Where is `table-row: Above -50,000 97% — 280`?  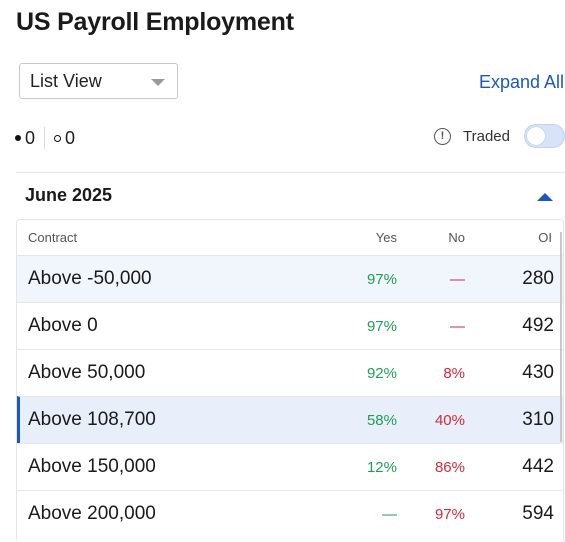 table-row: Above -50,000 97% — 280 is located at coordinates (290, 278).